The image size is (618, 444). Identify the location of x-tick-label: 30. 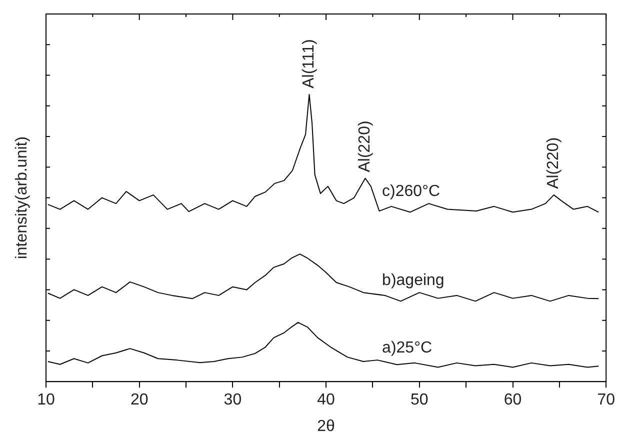
(233, 400).